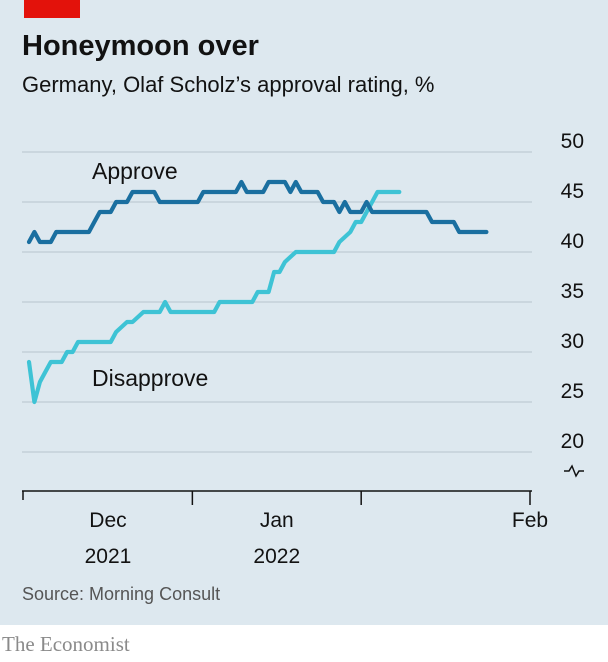 The image size is (608, 662). What do you see at coordinates (107, 520) in the screenshot?
I see `x-tick-label-dec: Dec` at bounding box center [107, 520].